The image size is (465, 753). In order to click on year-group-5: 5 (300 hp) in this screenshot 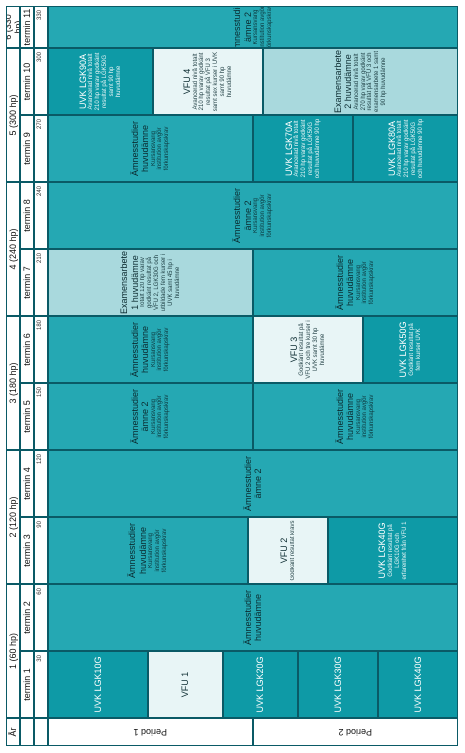, I will do `click(13, 115)`.